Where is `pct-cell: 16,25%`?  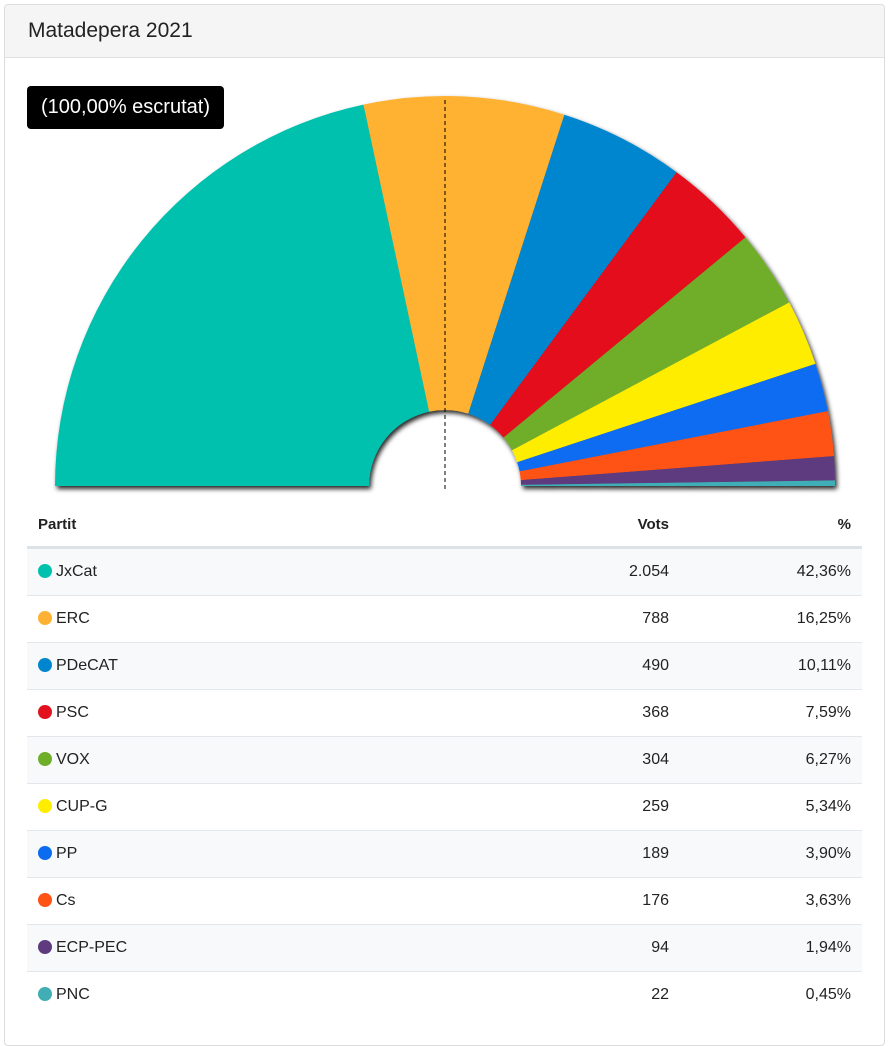
pct-cell: 16,25% is located at coordinates (771, 619).